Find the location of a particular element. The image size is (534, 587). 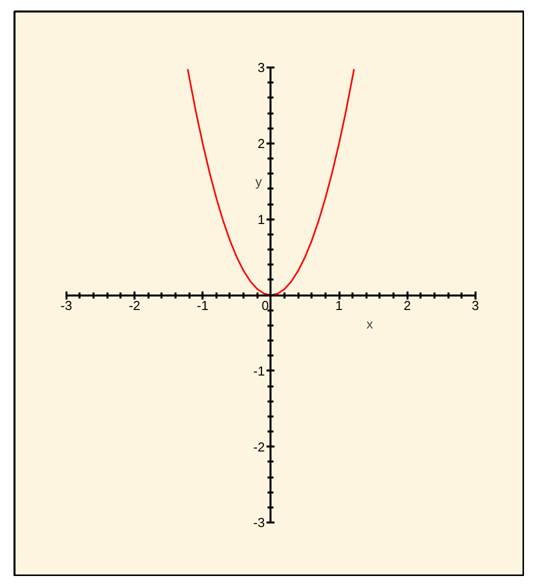

x-tick-label: 1 is located at coordinates (339, 306).